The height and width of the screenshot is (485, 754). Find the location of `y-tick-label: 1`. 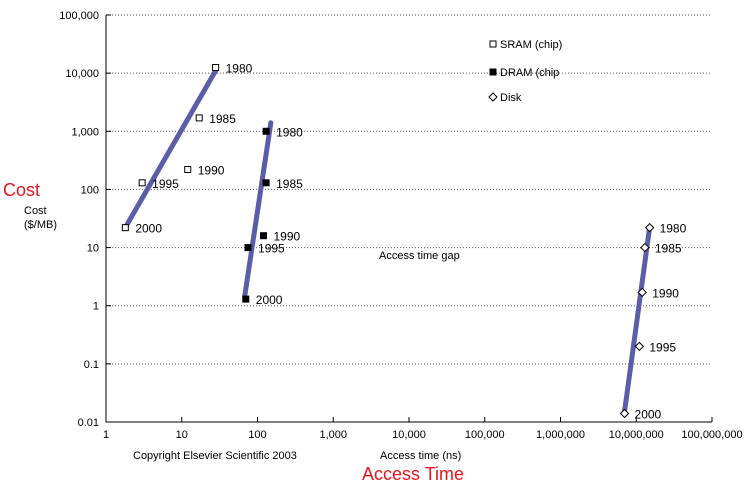

y-tick-label: 1 is located at coordinates (96, 307).